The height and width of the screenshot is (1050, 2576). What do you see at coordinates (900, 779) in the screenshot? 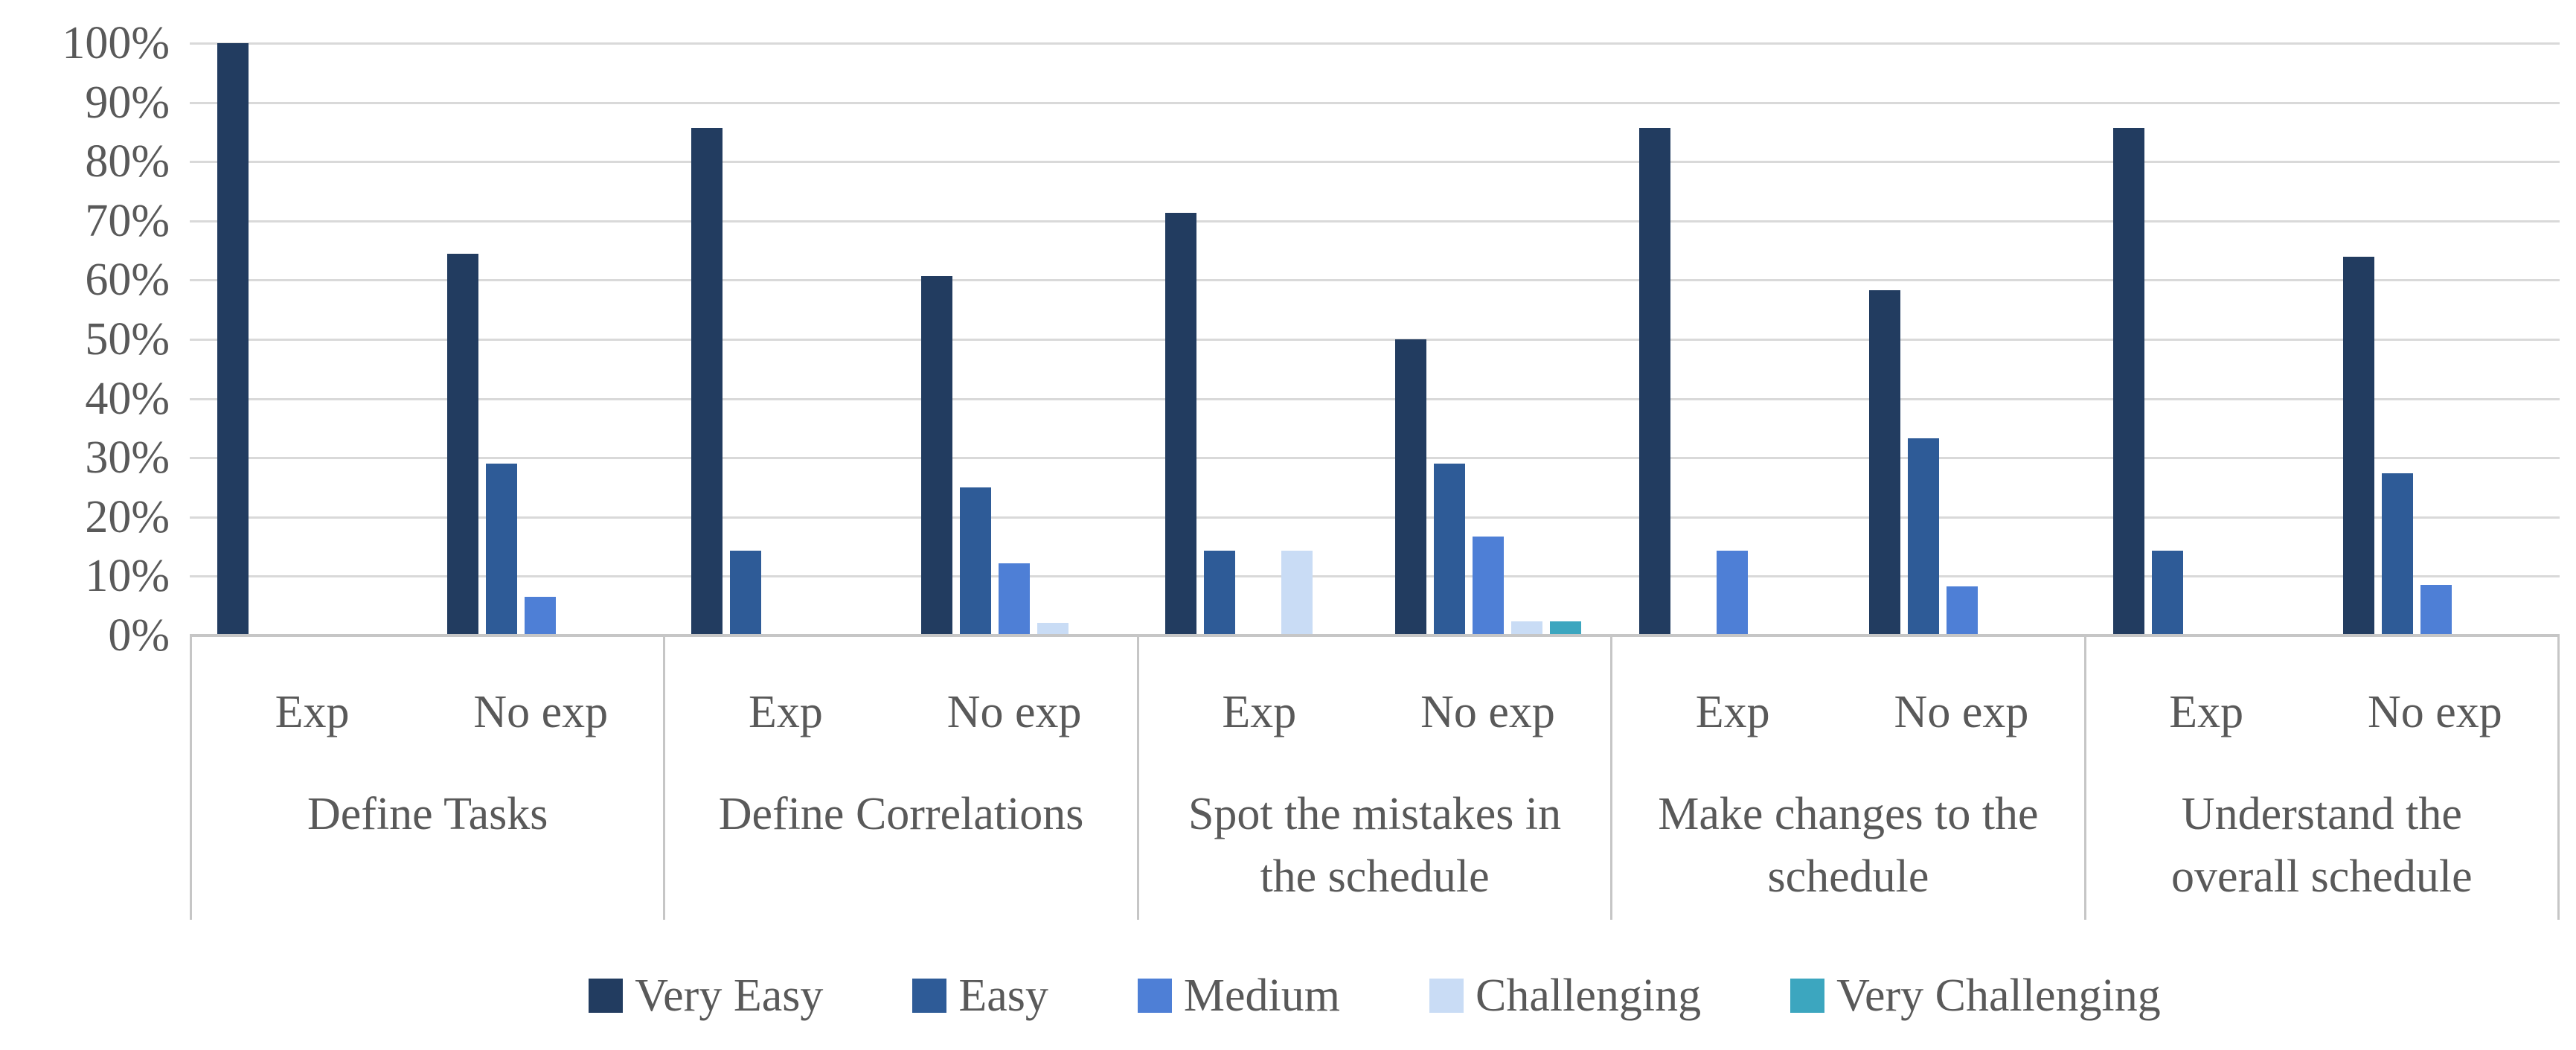
I see `x-group-cell: Exp No exp Define Correlations` at bounding box center [900, 779].